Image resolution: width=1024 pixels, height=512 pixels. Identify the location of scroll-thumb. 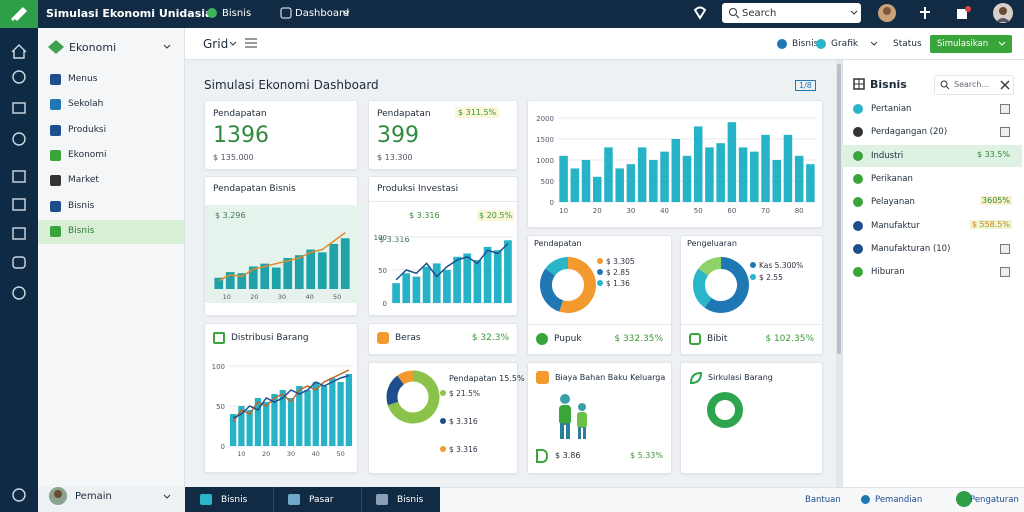
(839, 209).